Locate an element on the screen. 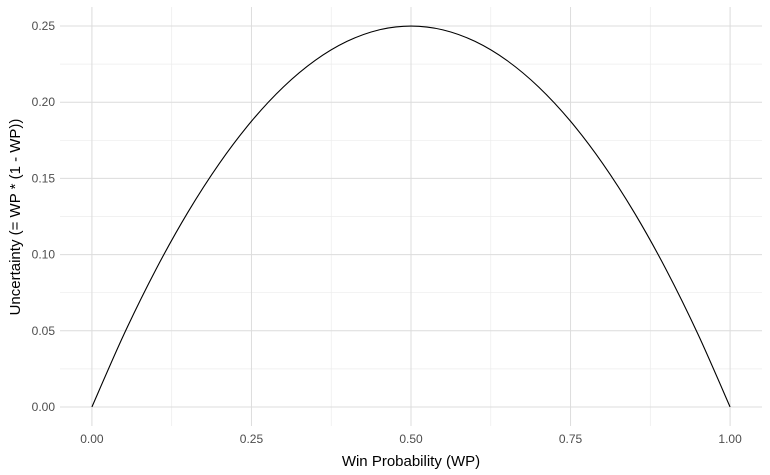 The image size is (770, 475). x-tick-label: 0.50 is located at coordinates (411, 439).